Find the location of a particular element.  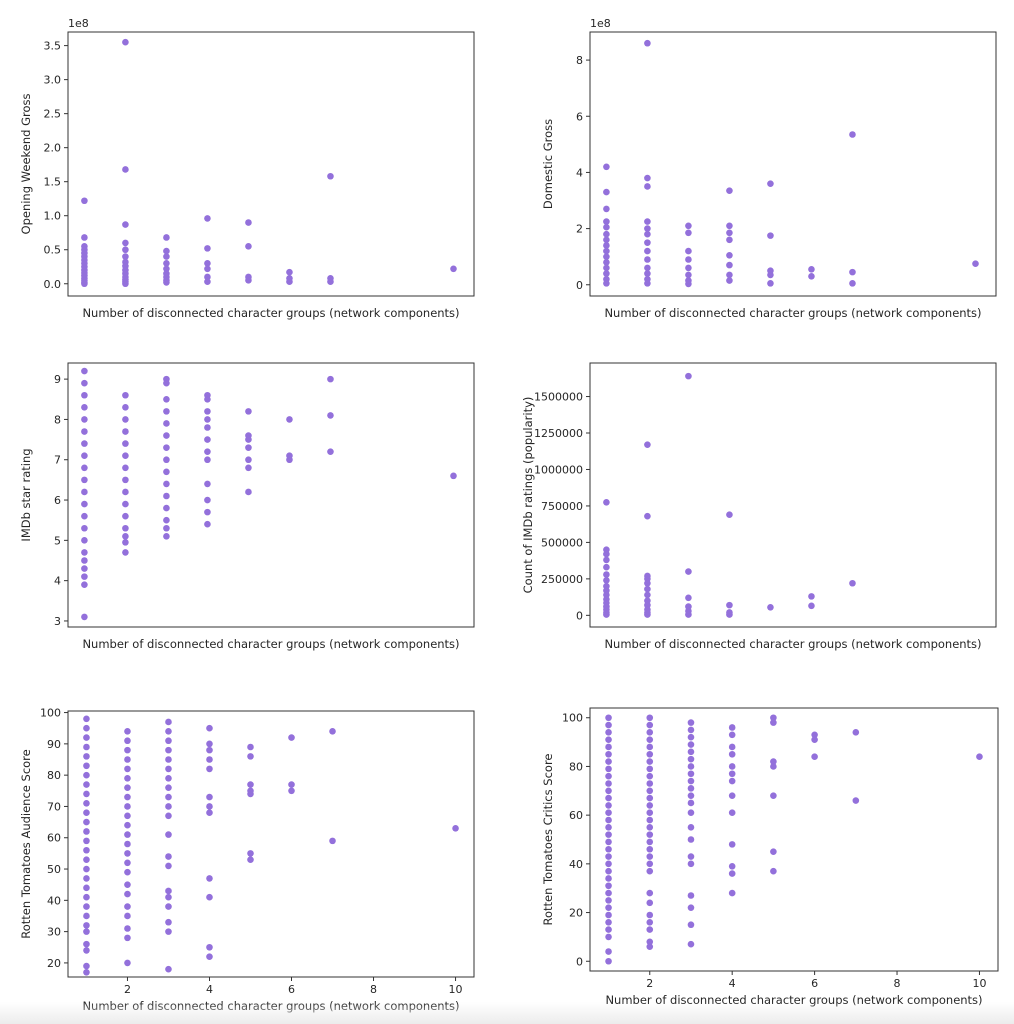

y-axis-label: Domestic Gross is located at coordinates (548, 164).